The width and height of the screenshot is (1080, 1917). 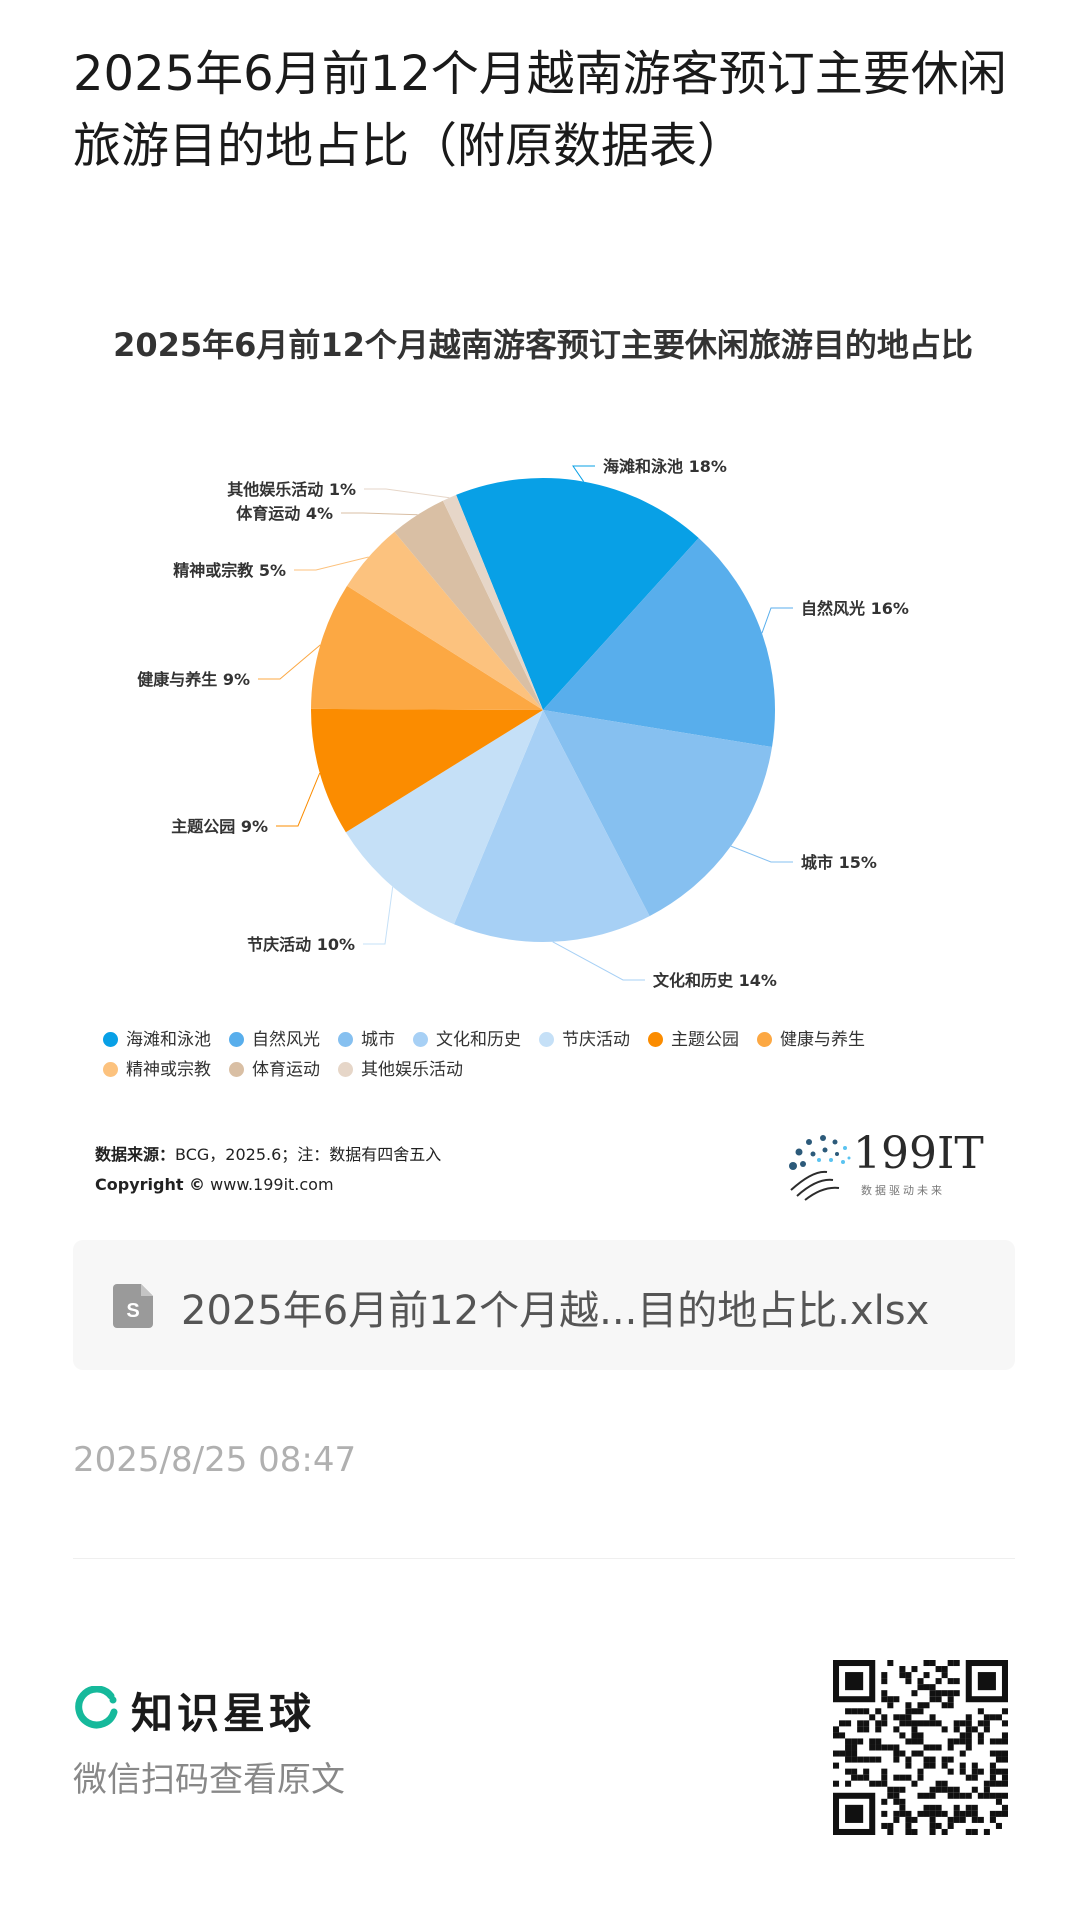 I want to click on qr-code-icon, so click(x=920, y=1747).